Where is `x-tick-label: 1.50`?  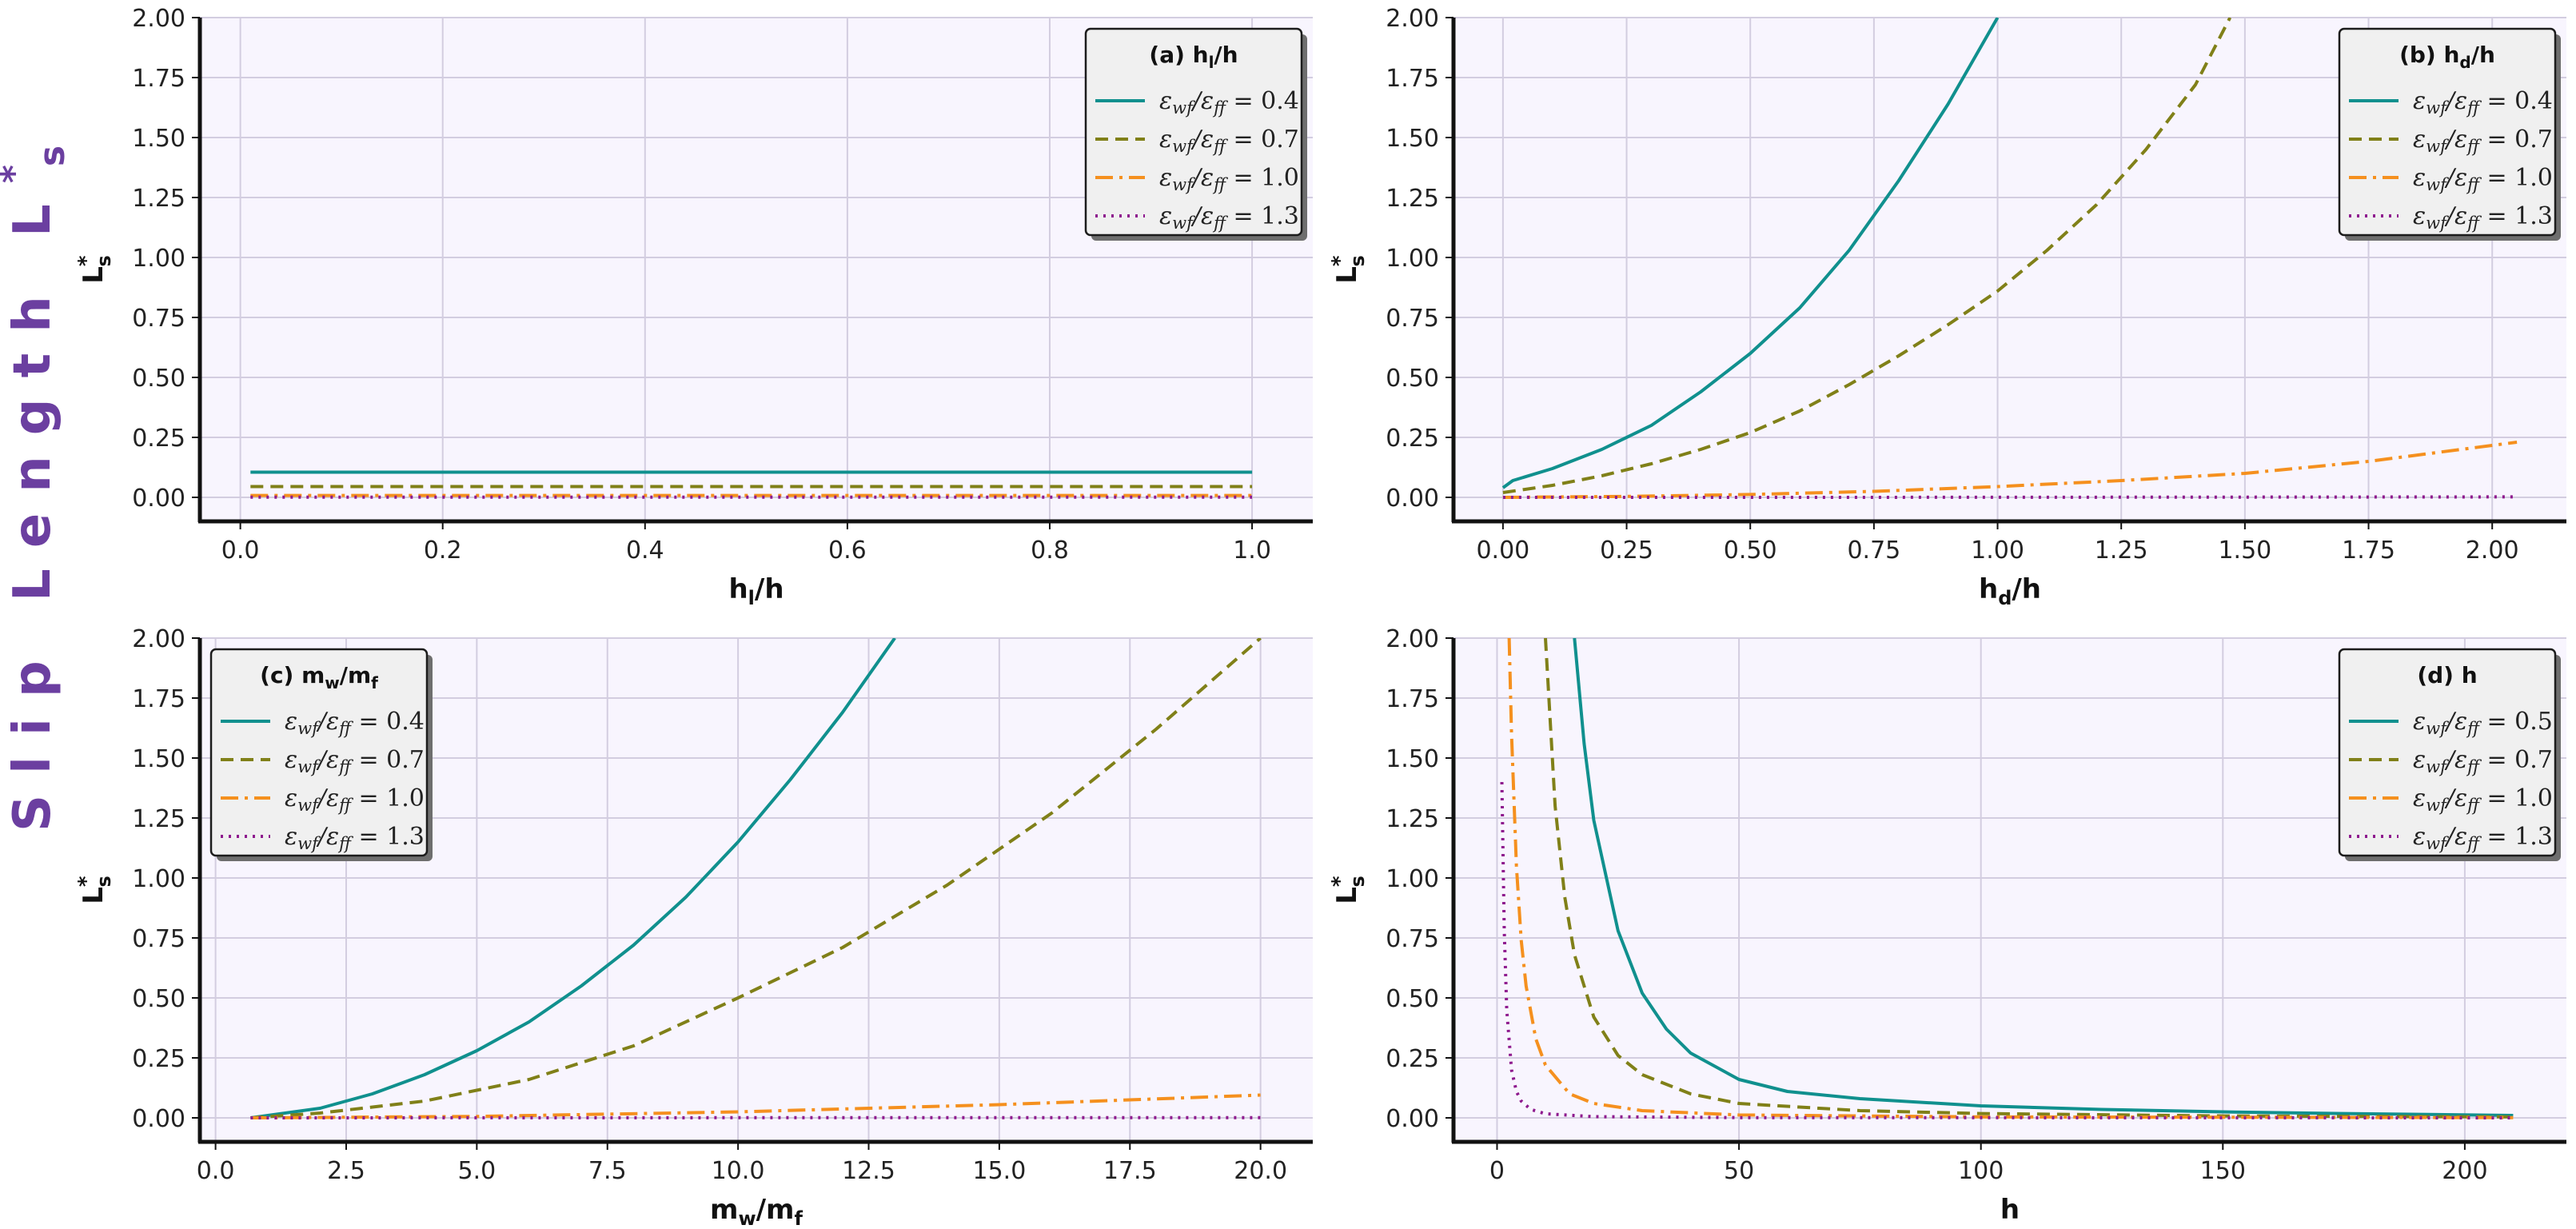
x-tick-label: 1.50 is located at coordinates (2244, 551).